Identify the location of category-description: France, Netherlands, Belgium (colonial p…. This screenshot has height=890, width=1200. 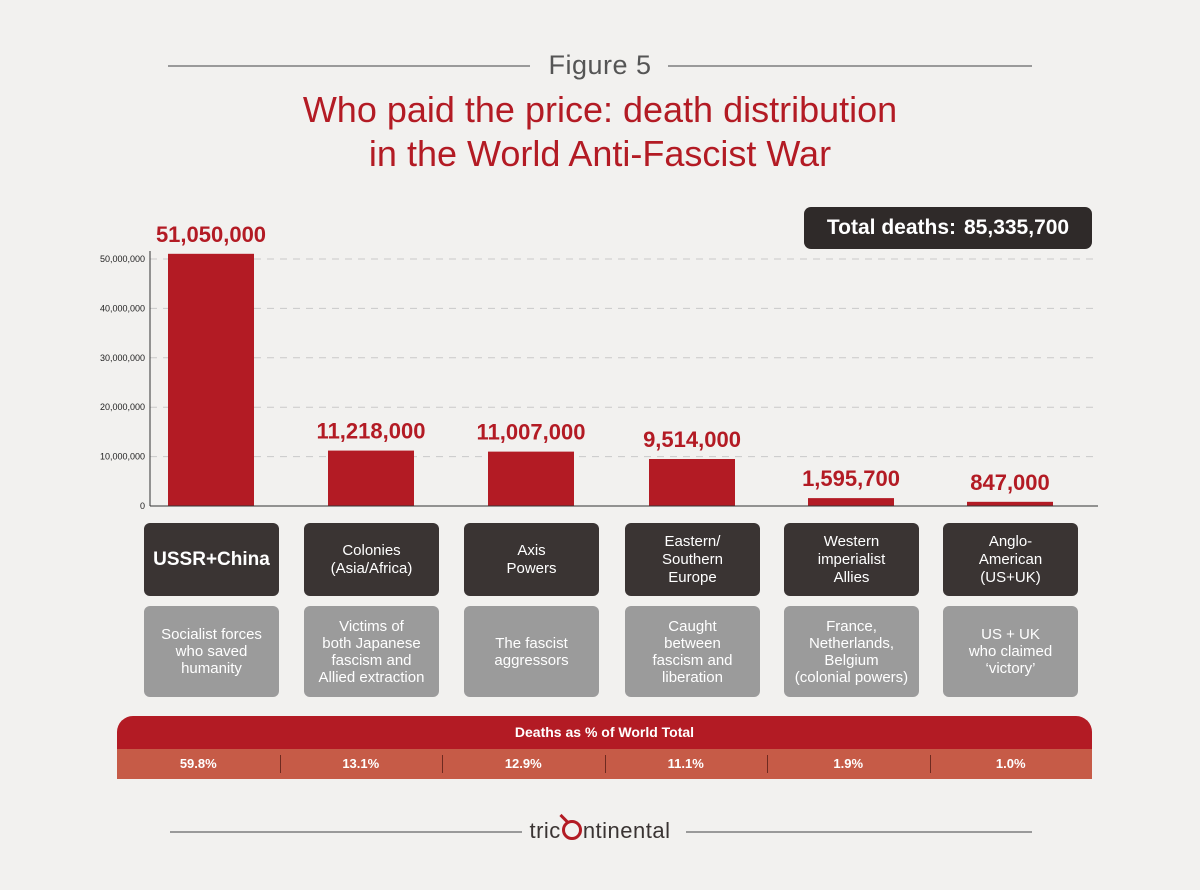
(851, 651).